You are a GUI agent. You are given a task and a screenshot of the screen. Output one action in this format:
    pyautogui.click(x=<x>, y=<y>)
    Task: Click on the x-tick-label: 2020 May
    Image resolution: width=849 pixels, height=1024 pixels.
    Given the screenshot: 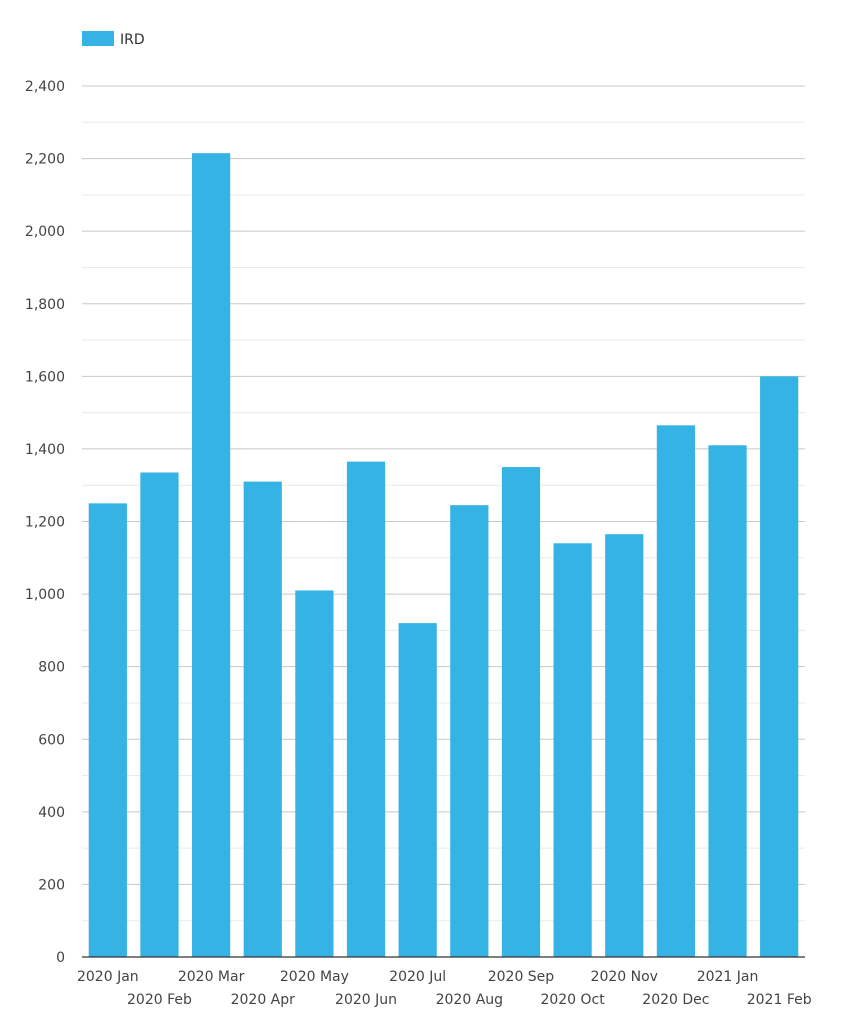 What is the action you would take?
    pyautogui.click(x=314, y=977)
    